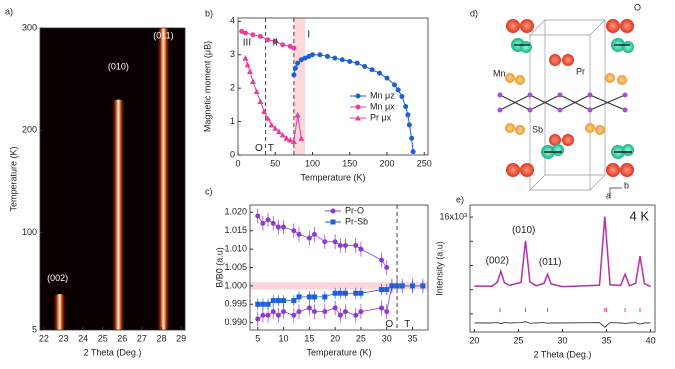  I want to click on y-tick-label: 300, so click(29, 27).